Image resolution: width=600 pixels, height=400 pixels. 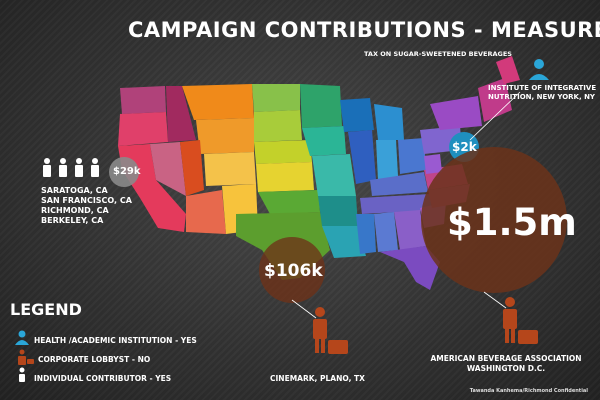 What do you see at coordinates (357, 115) in the screenshot?
I see `state-wisconsin` at bounding box center [357, 115].